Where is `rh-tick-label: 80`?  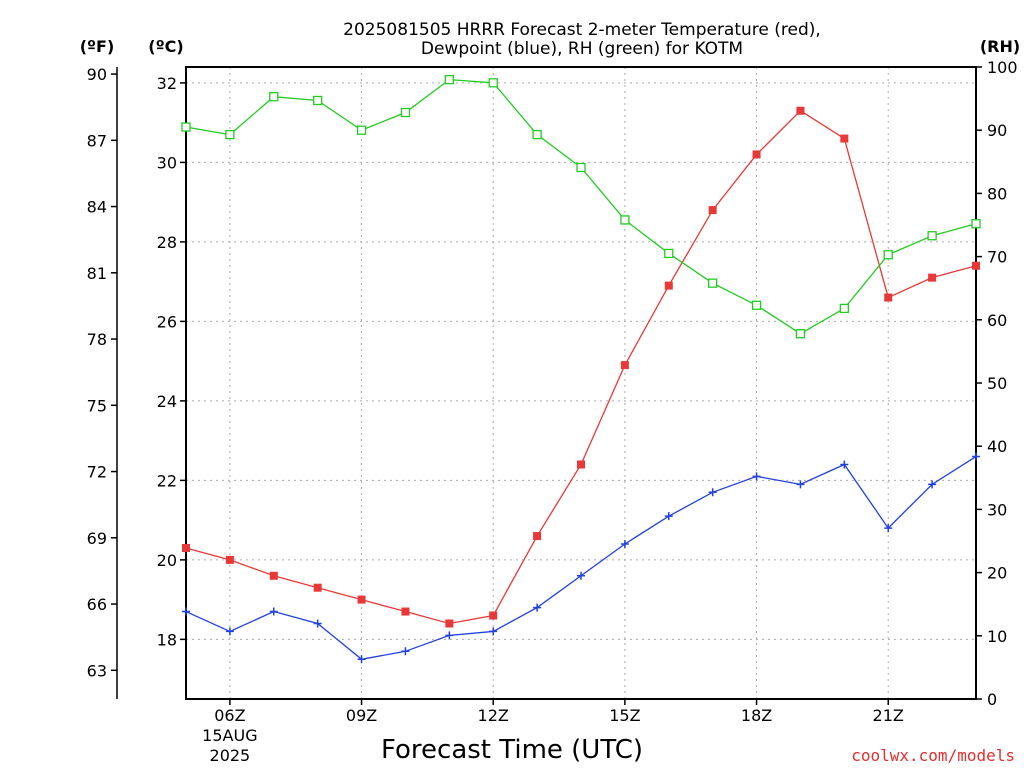
rh-tick-label: 80 is located at coordinates (997, 193).